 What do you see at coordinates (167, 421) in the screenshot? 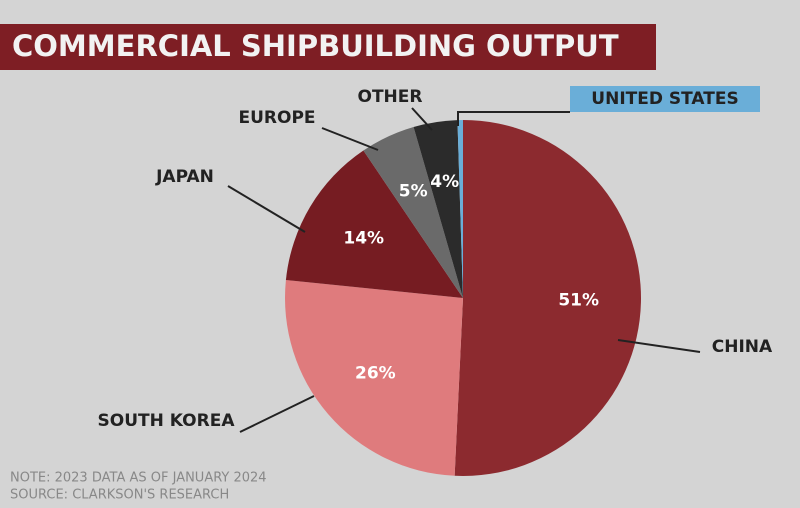
I see `category-label: SOUTH KOREA` at bounding box center [167, 421].